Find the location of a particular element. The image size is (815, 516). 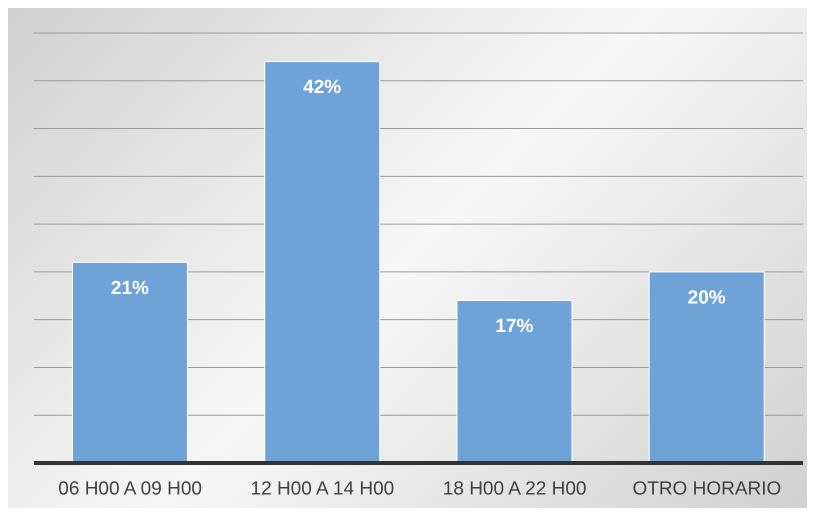

x-tick-label: 12 H00 A 14 H00 is located at coordinates (322, 489).